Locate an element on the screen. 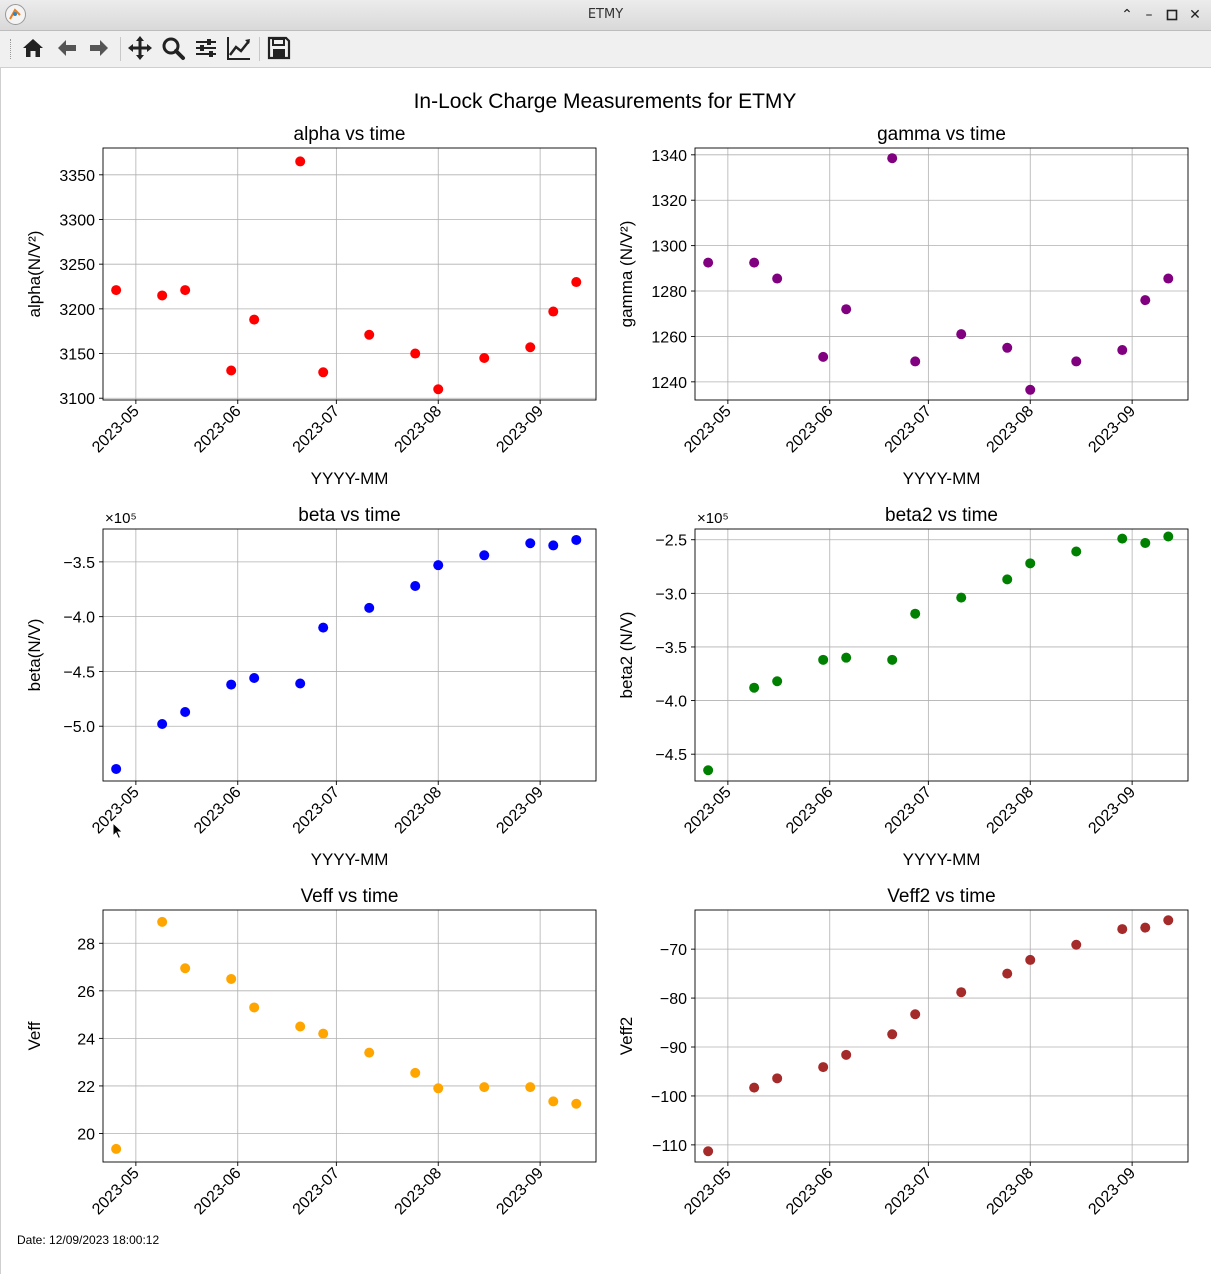  y-tick-label: 3250 is located at coordinates (77, 265).